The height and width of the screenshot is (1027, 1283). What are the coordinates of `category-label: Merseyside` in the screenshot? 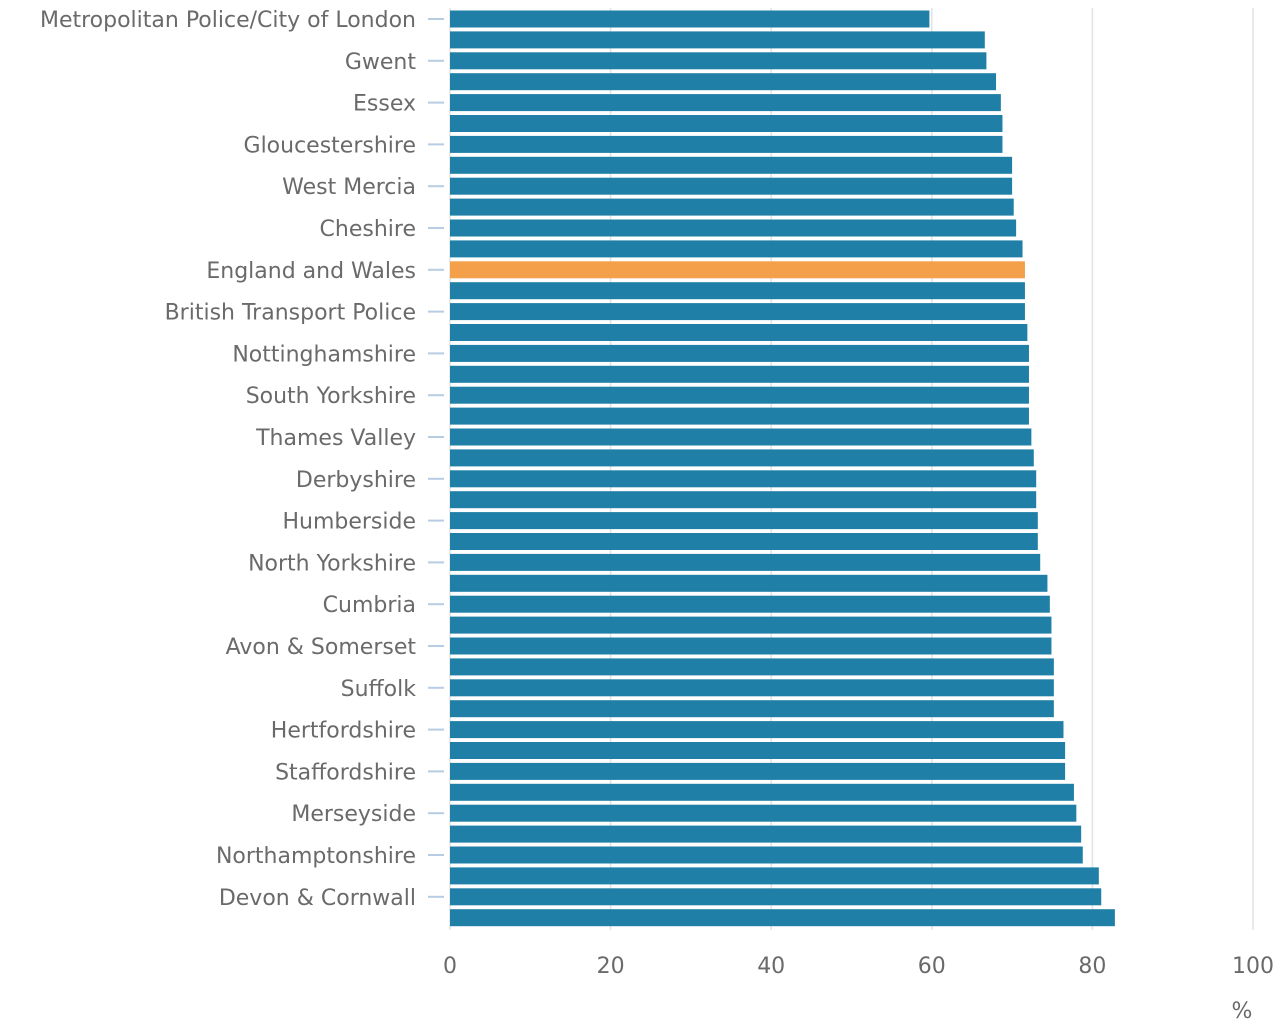 It's located at (353, 814).